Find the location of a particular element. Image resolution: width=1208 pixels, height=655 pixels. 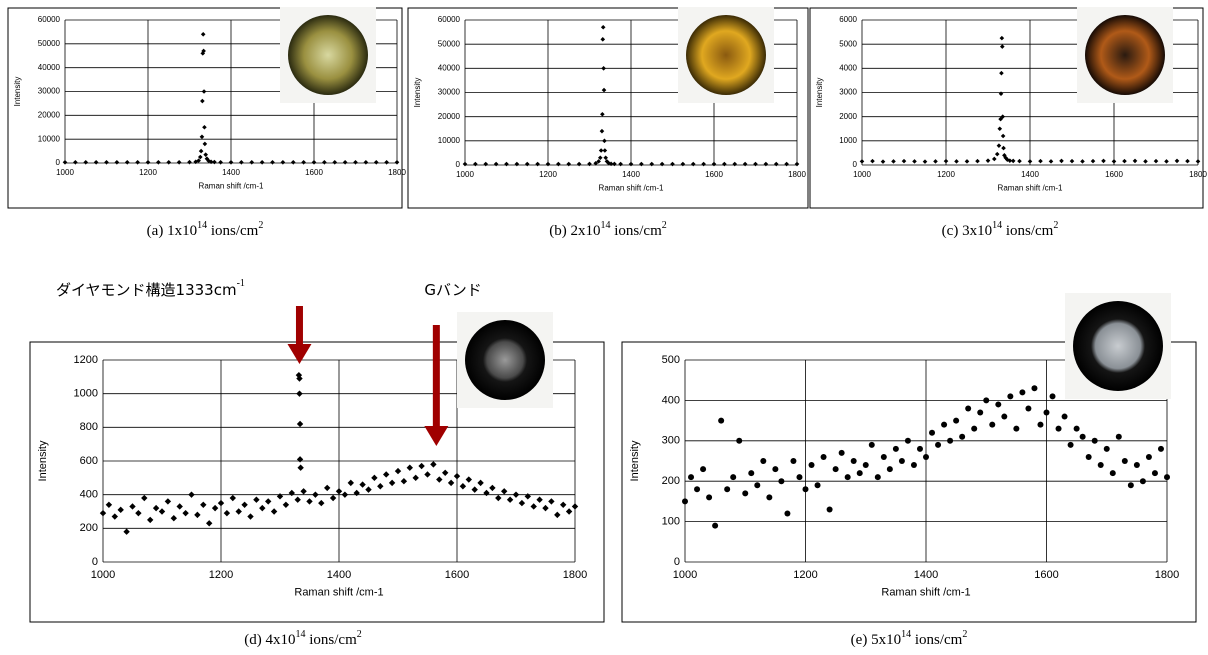

y-axis-title: Intensity is located at coordinates (417, 93).